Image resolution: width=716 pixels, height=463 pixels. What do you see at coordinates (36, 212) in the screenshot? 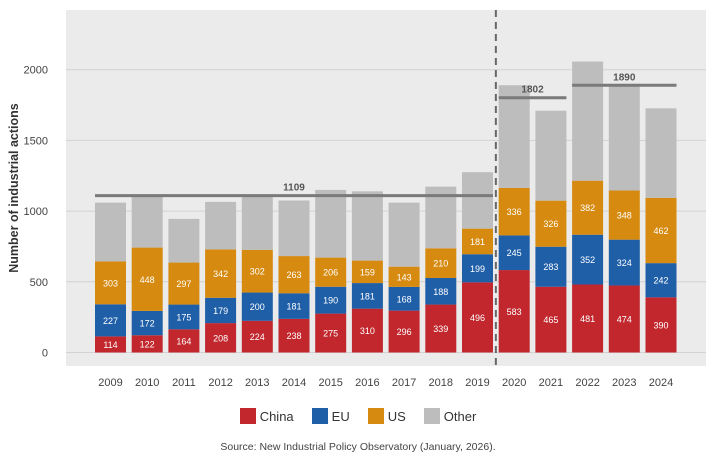
I see `y-tick-label: 1000` at bounding box center [36, 212].